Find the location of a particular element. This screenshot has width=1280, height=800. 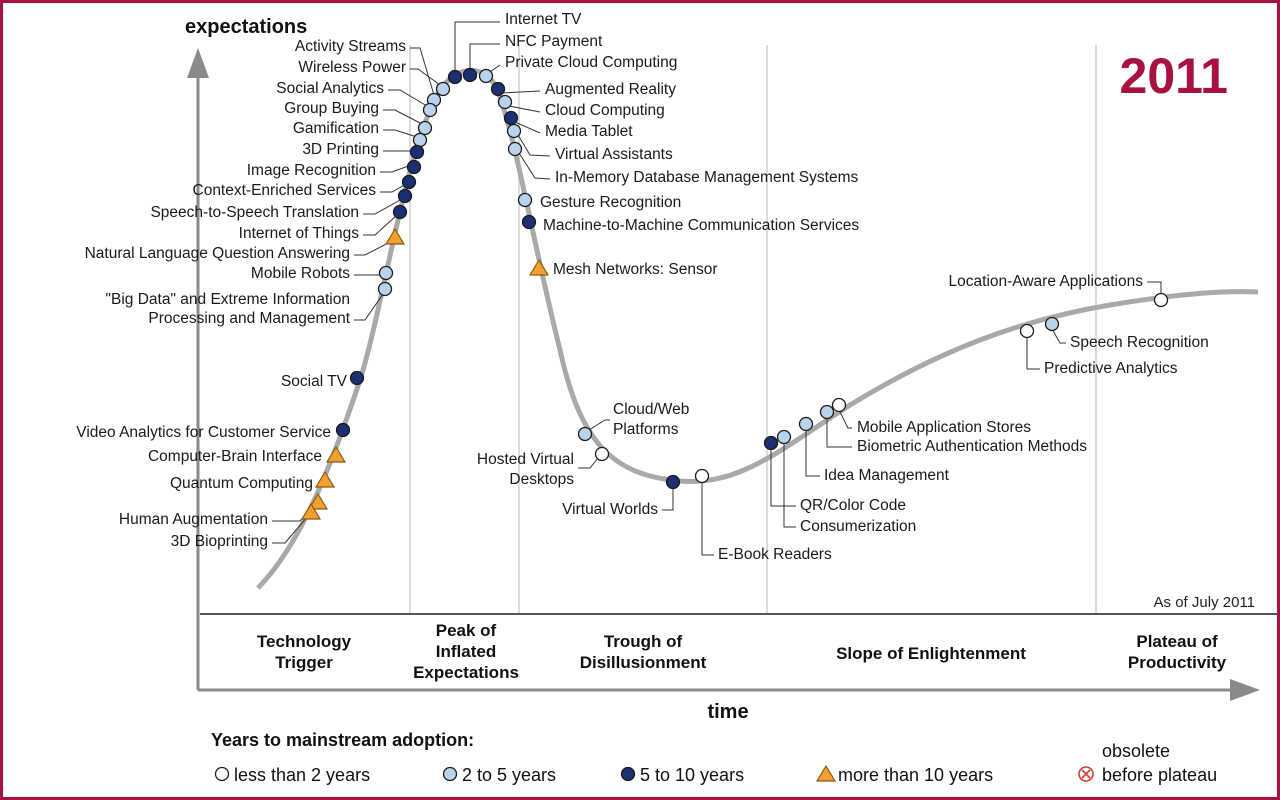

tech-label: Natural Language Question Answering is located at coordinates (217, 253).